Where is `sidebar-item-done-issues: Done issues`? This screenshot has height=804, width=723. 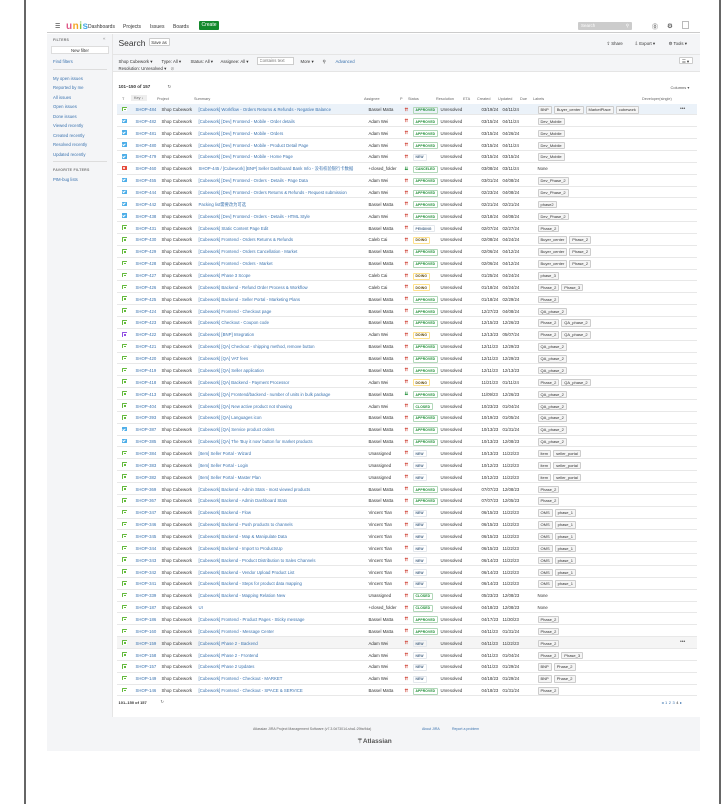 sidebar-item-done-issues: Done issues is located at coordinates (65, 116).